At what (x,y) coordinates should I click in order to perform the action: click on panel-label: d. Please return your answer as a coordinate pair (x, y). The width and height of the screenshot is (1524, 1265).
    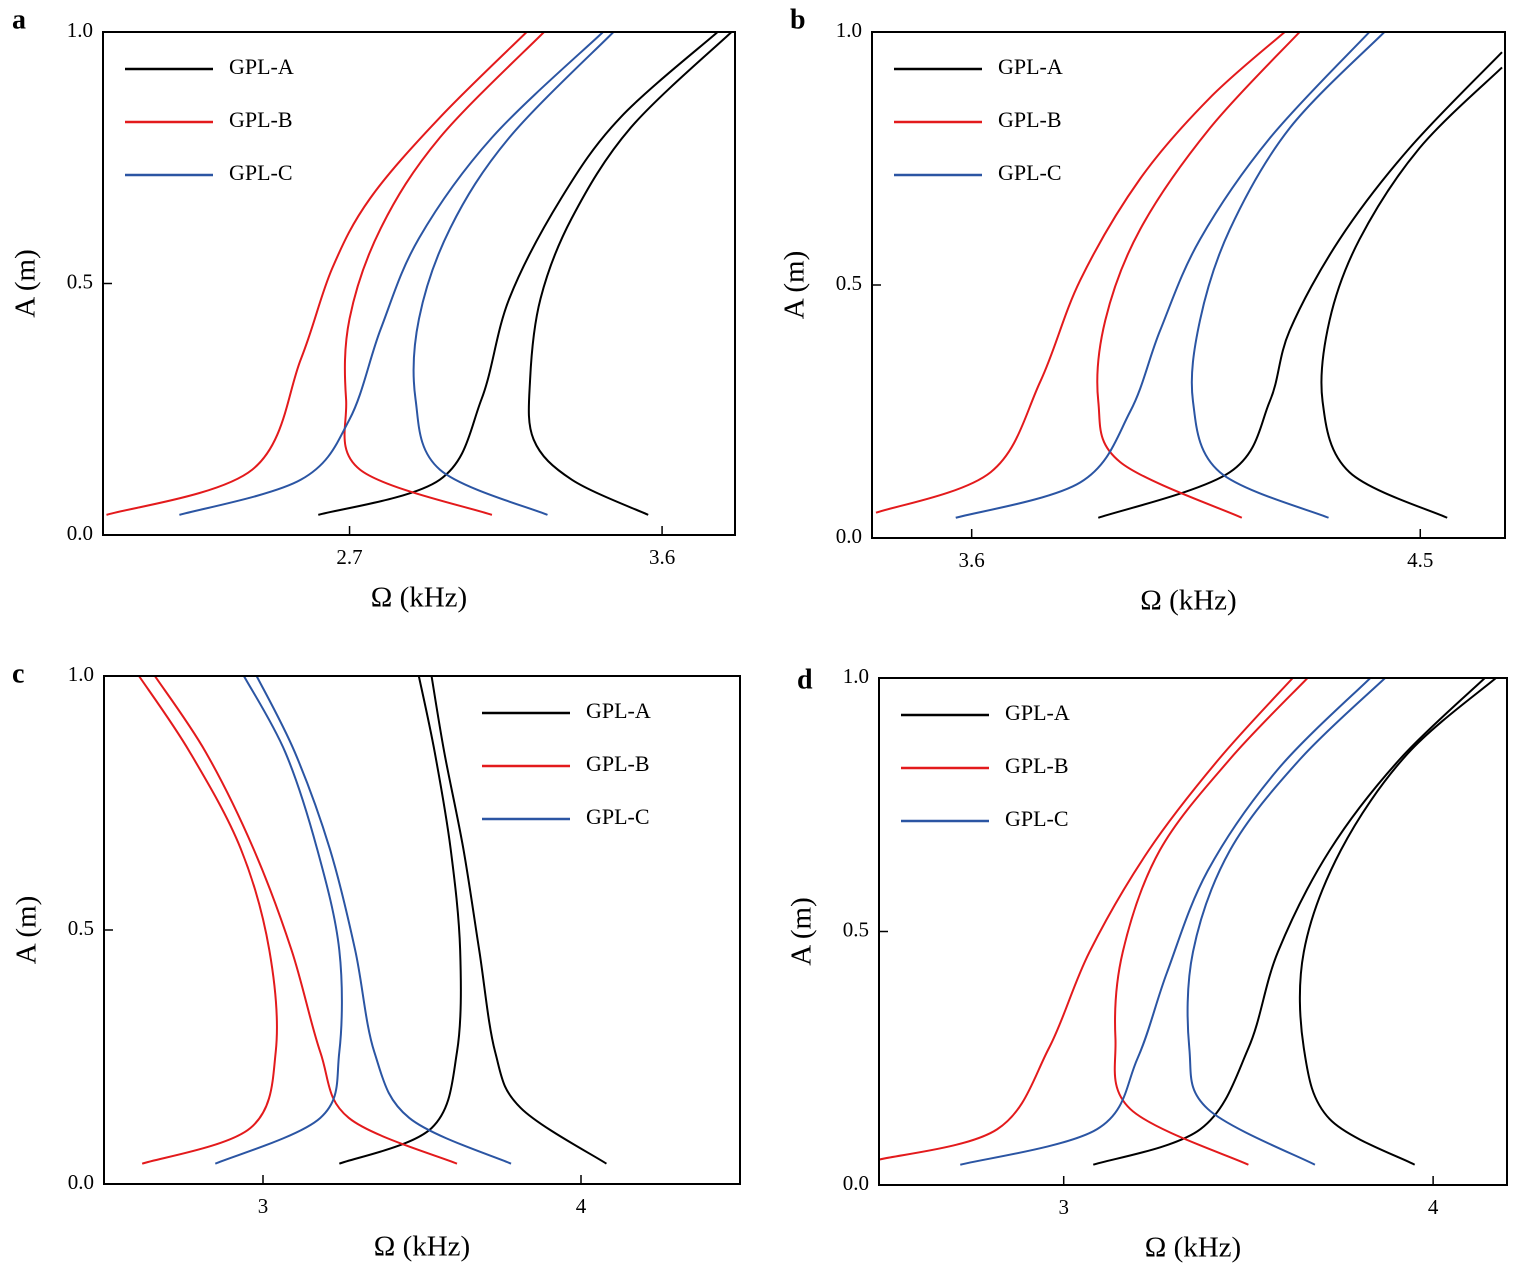
    Looking at the image, I should click on (805, 679).